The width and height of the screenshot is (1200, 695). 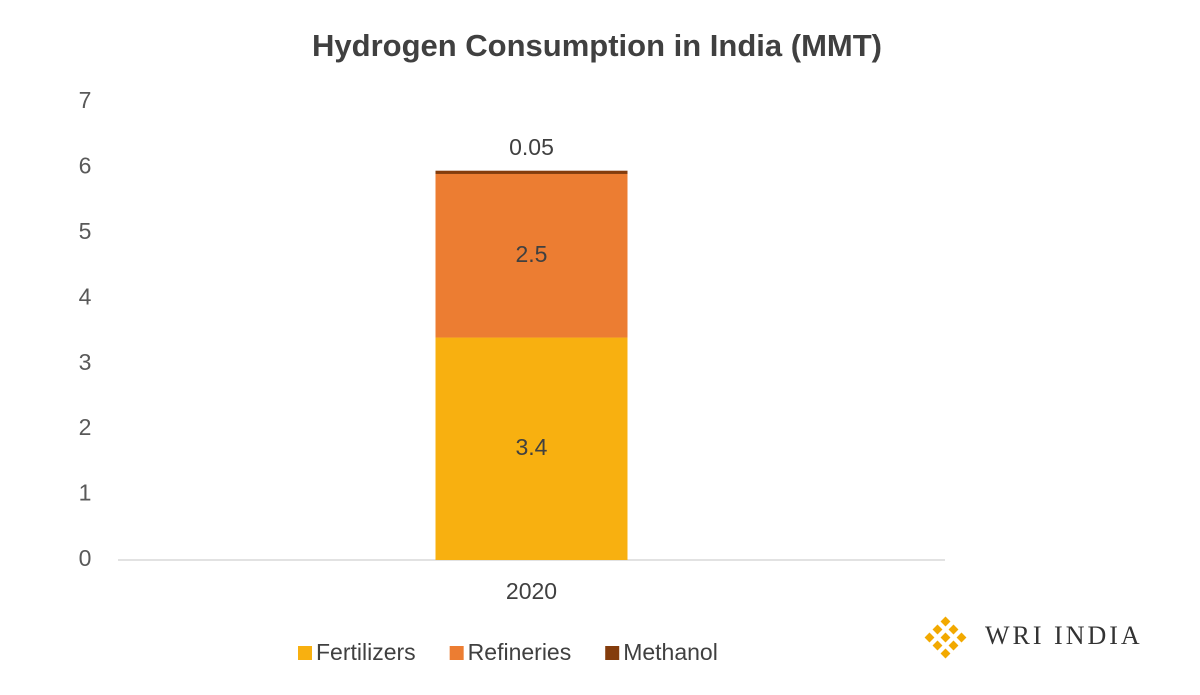 What do you see at coordinates (85, 493) in the screenshot?
I see `y-tick-label: 1` at bounding box center [85, 493].